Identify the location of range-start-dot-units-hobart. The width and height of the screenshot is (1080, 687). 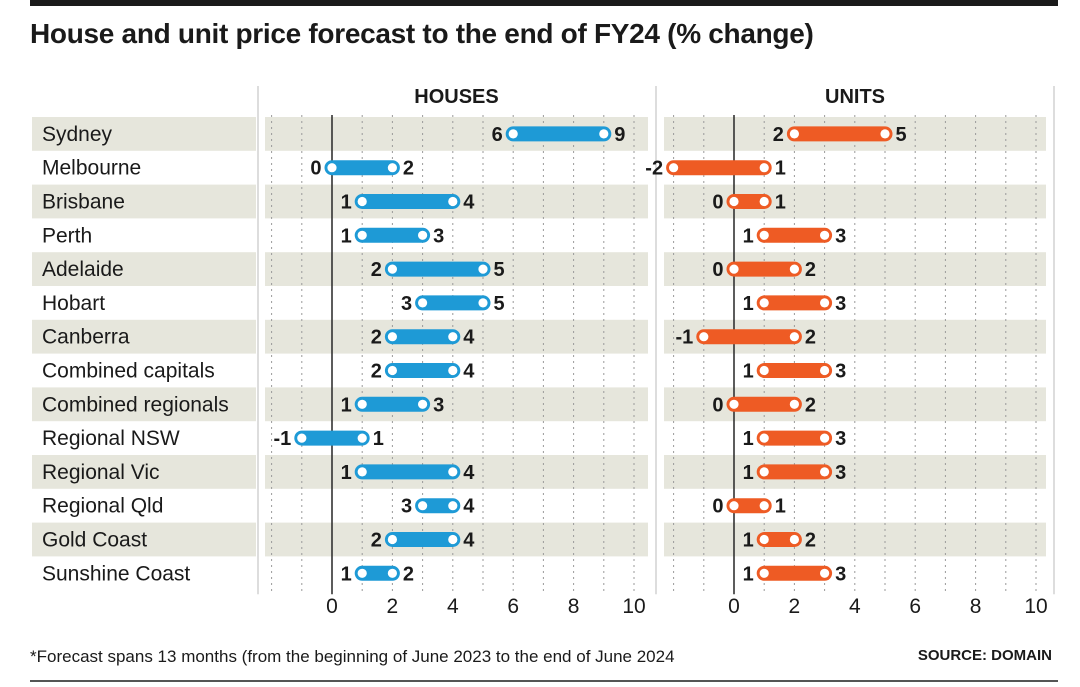
(764, 303).